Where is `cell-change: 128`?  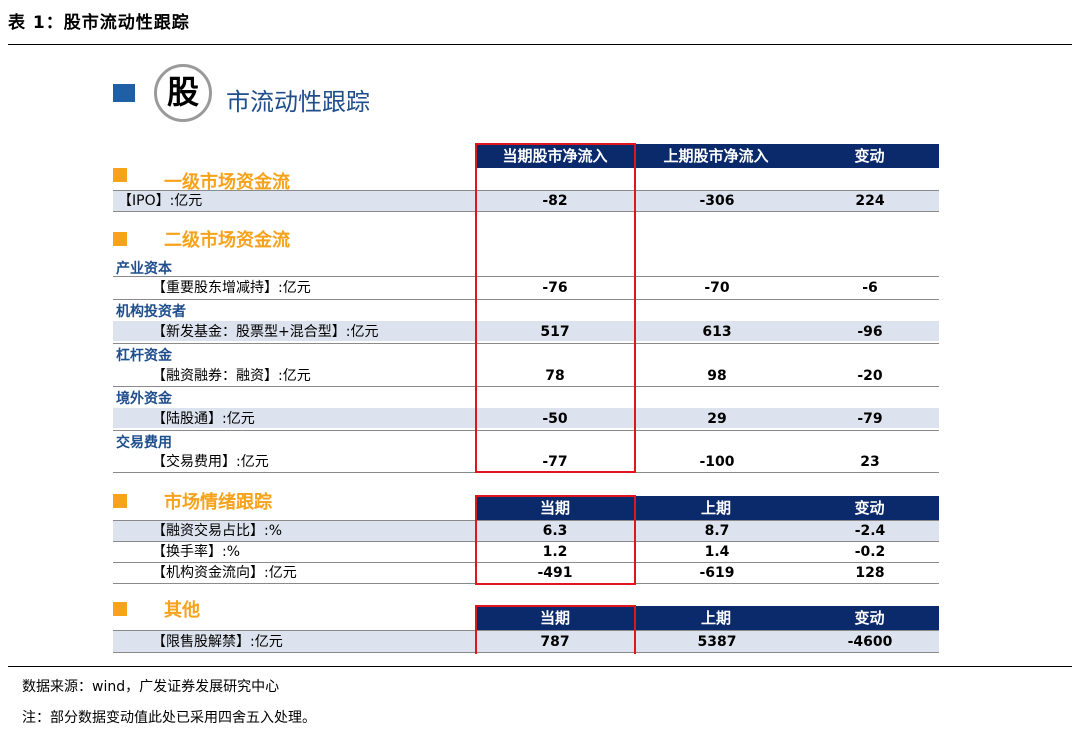
cell-change: 128 is located at coordinates (870, 573).